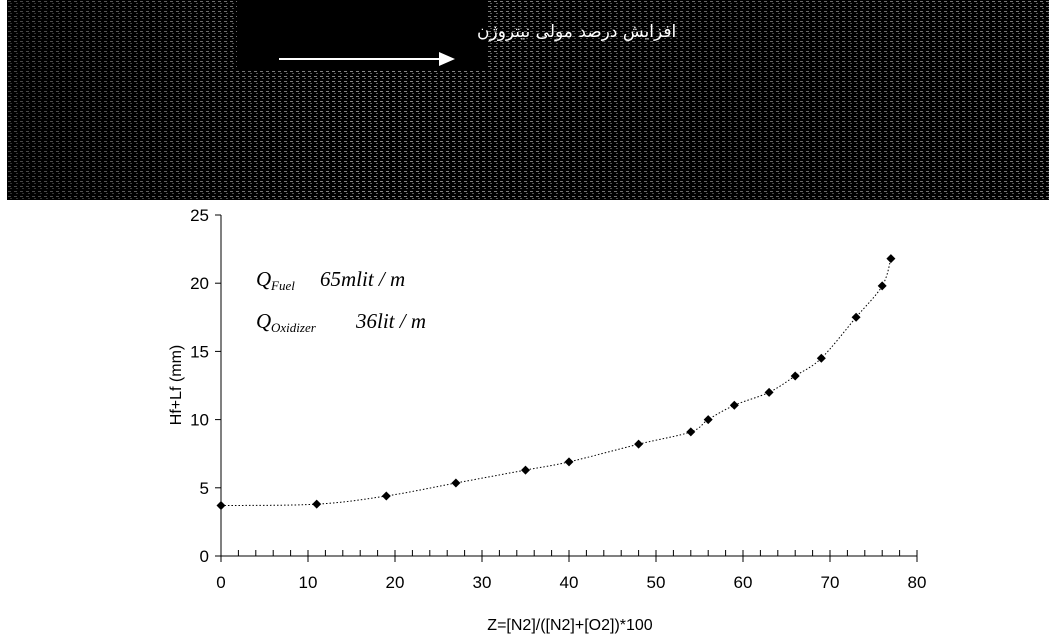  What do you see at coordinates (294, 327) in the screenshot?
I see `annotation-oxidizer-sub: Oxidizer` at bounding box center [294, 327].